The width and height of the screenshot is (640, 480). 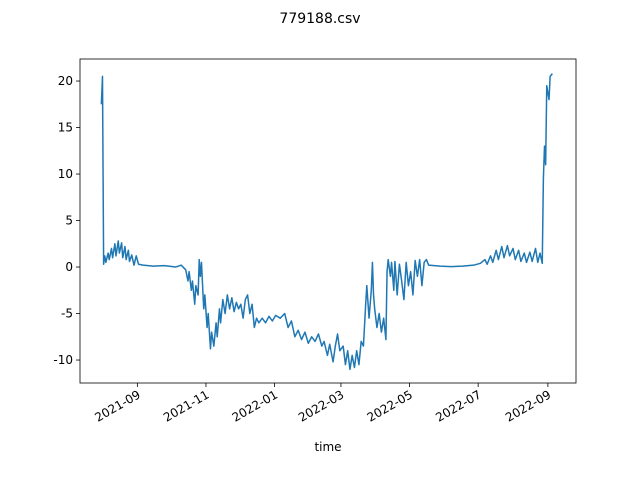 What do you see at coordinates (458, 405) in the screenshot?
I see `x-tick-label: 2022-07` at bounding box center [458, 405].